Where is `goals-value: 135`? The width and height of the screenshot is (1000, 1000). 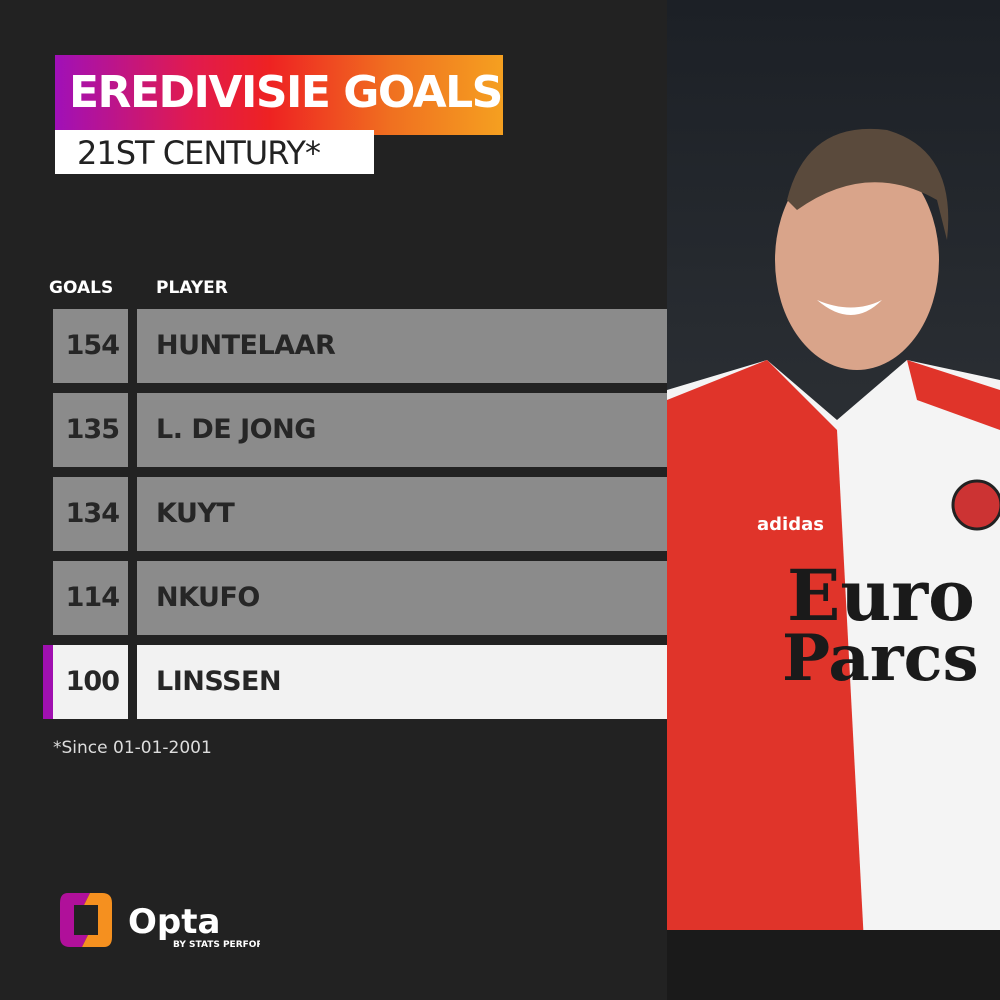
goals-value: 135 is located at coordinates (92, 429).